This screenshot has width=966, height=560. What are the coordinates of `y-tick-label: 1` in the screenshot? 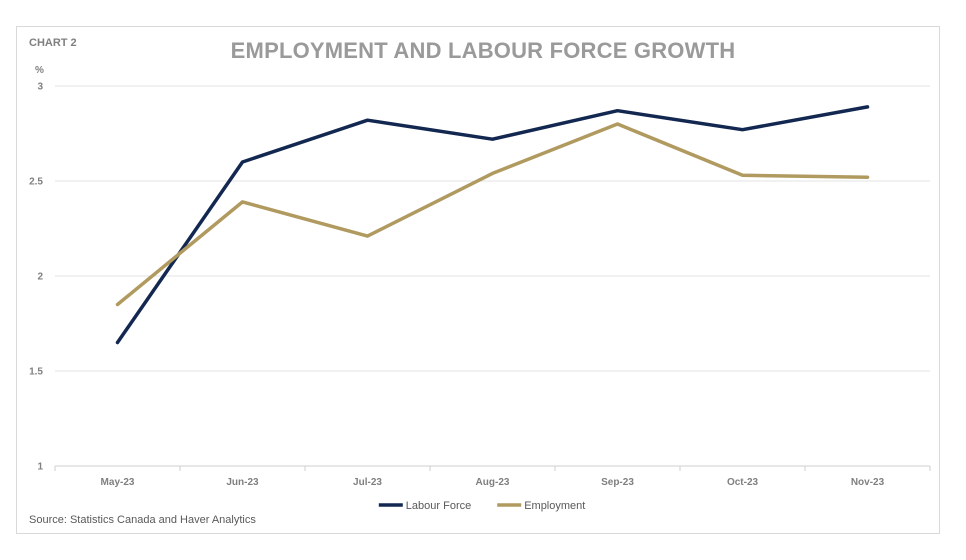 It's located at (40, 467).